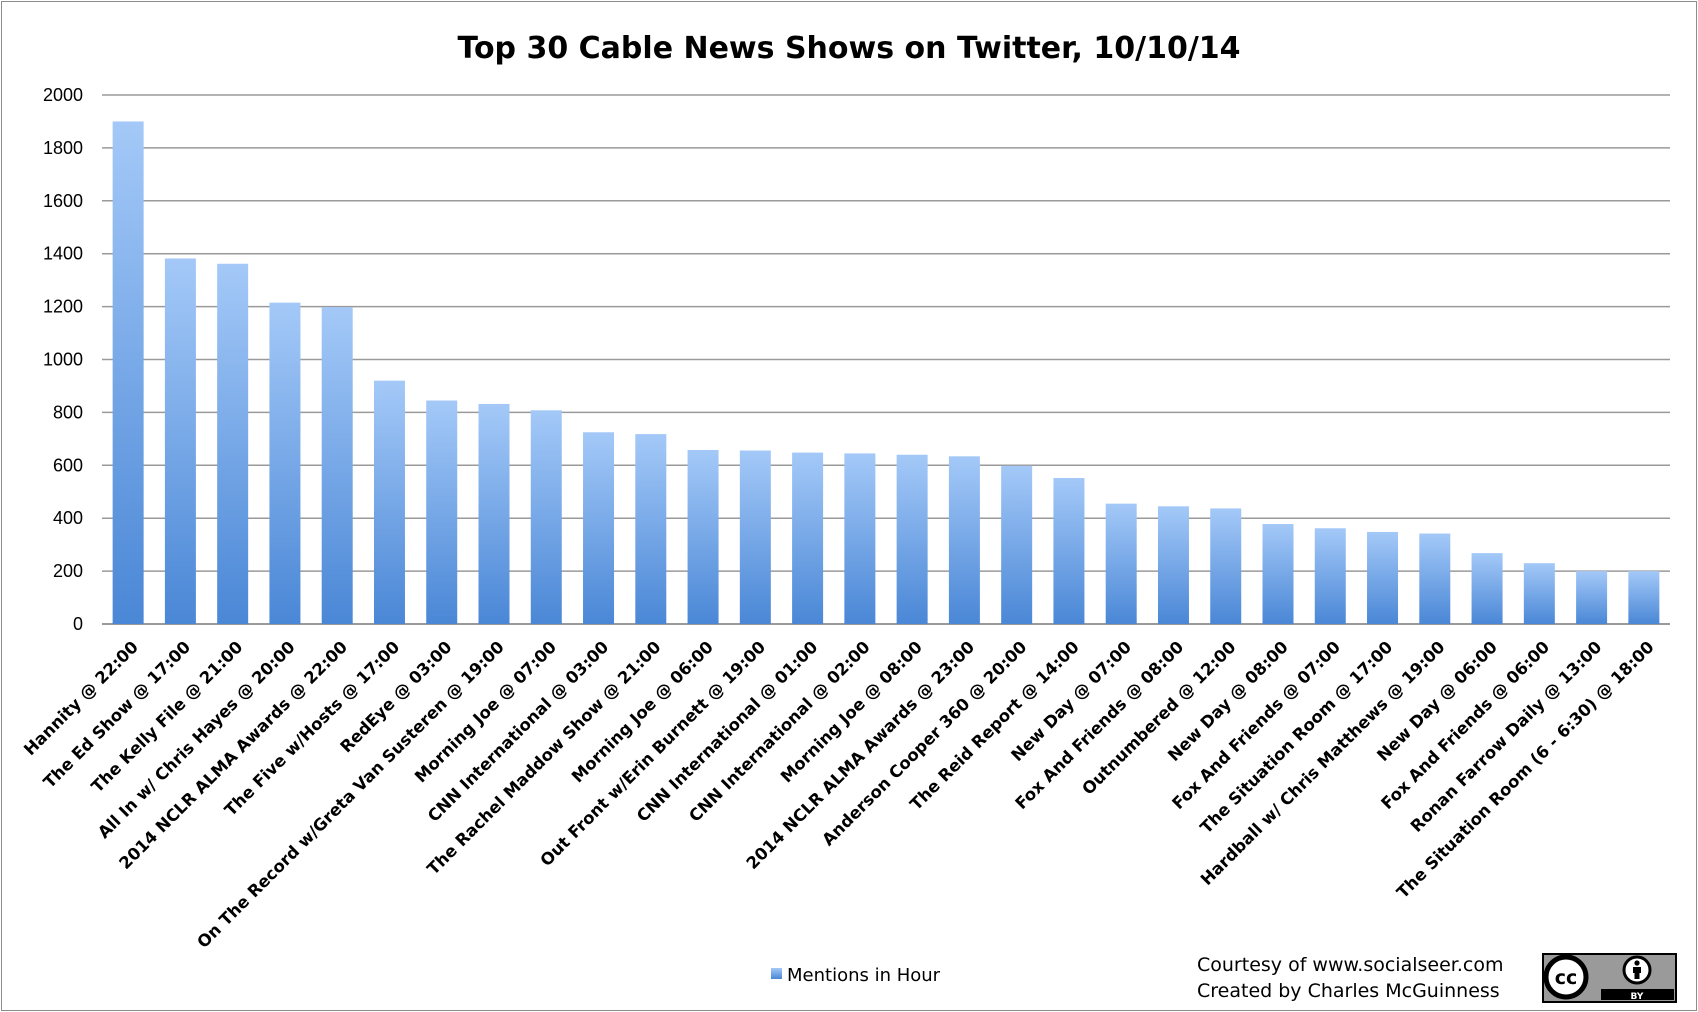 This screenshot has height=1012, width=1698. Describe the element at coordinates (63, 254) in the screenshot. I see `y-tick-label: 1400` at that location.